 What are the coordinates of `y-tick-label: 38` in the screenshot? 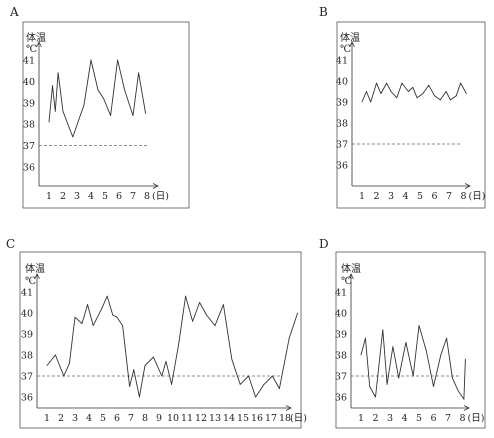 It's located at (29, 125).